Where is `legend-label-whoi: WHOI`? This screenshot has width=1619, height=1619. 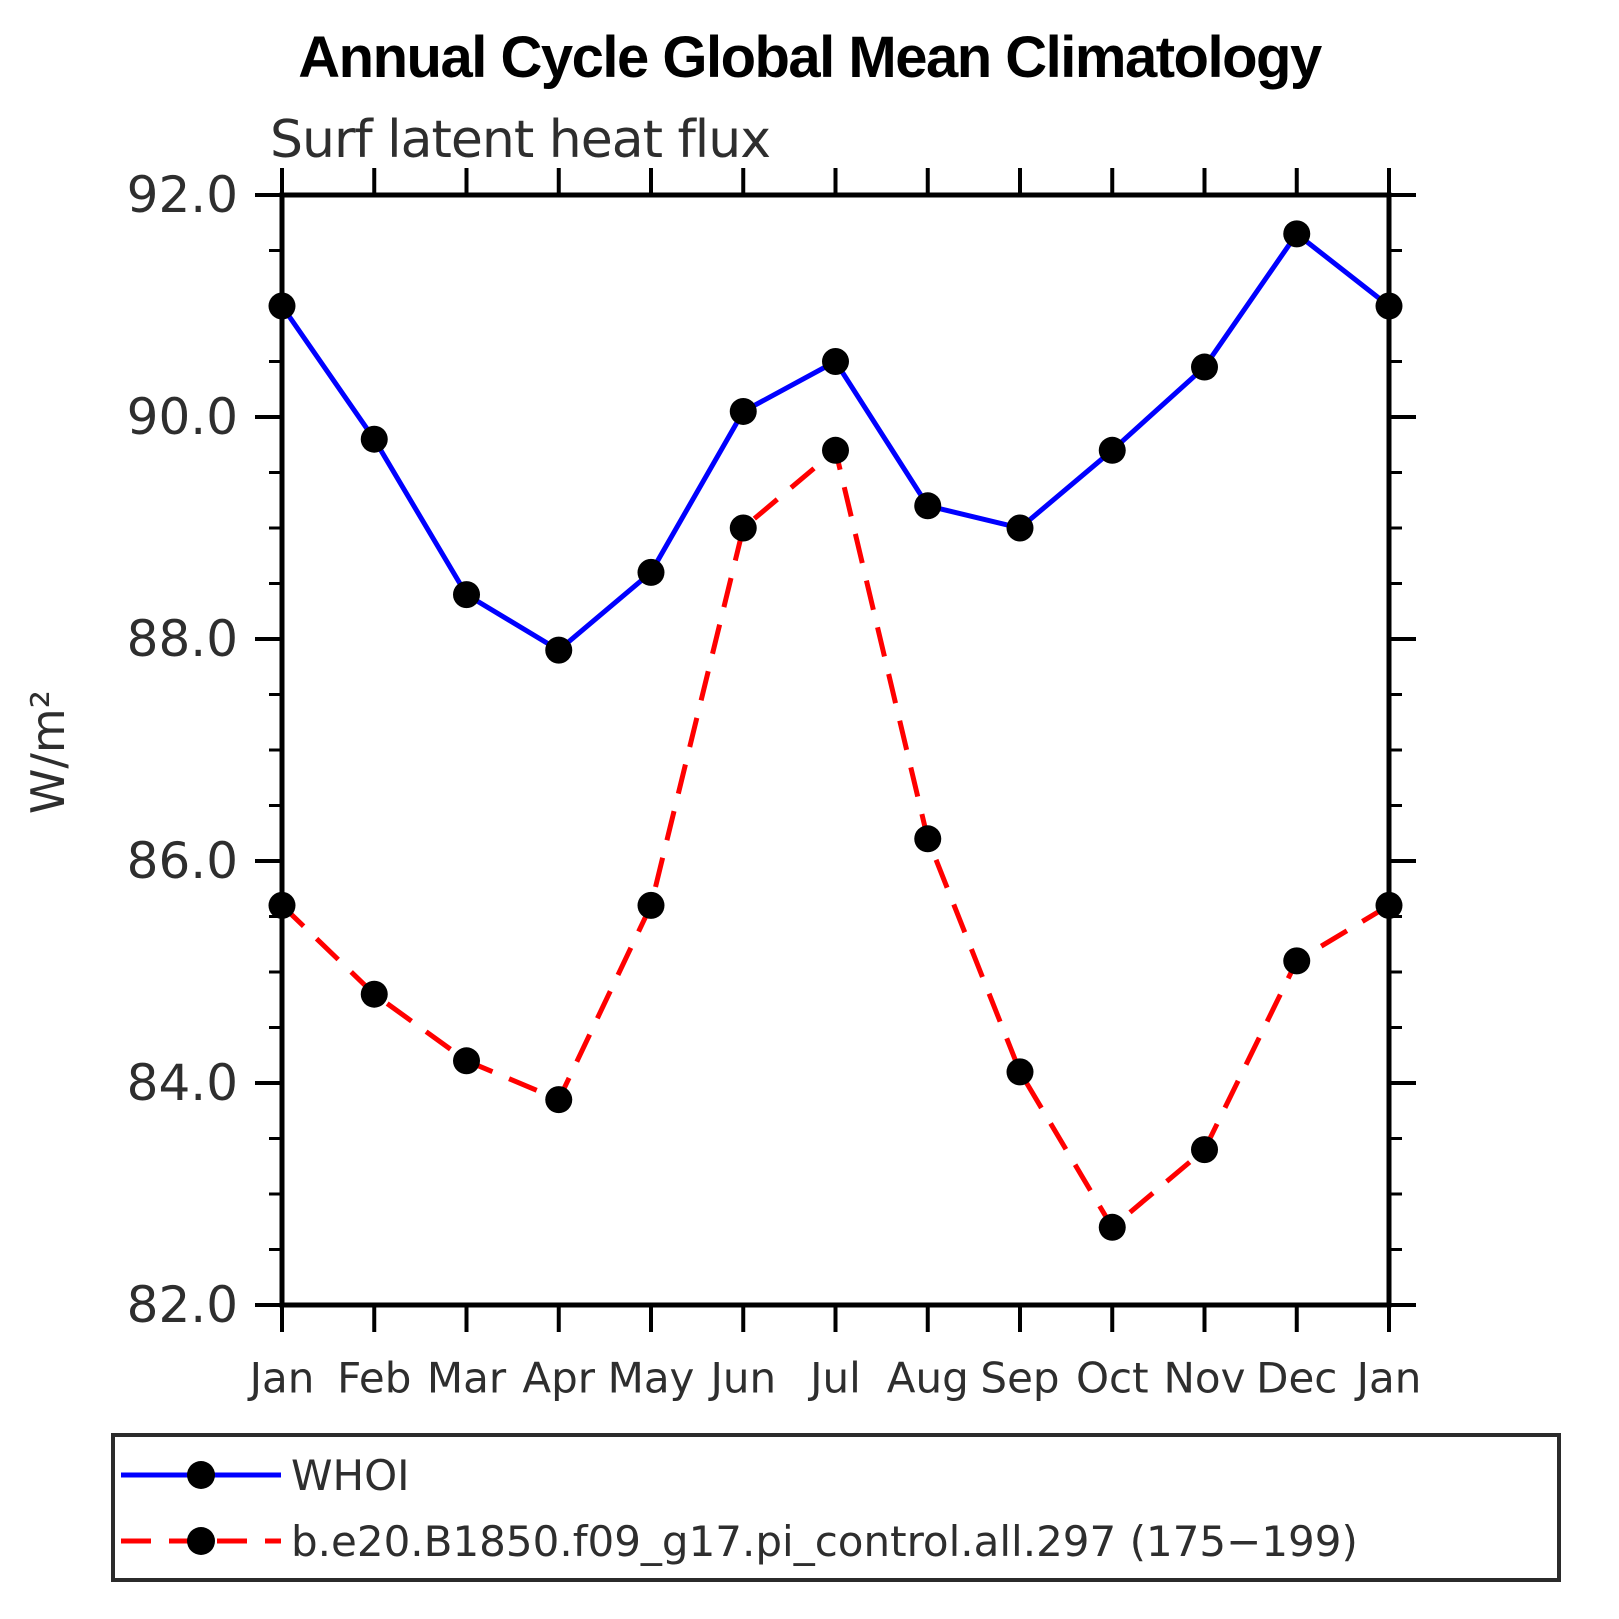
legend-label-whoi: WHOI is located at coordinates (350, 1475).